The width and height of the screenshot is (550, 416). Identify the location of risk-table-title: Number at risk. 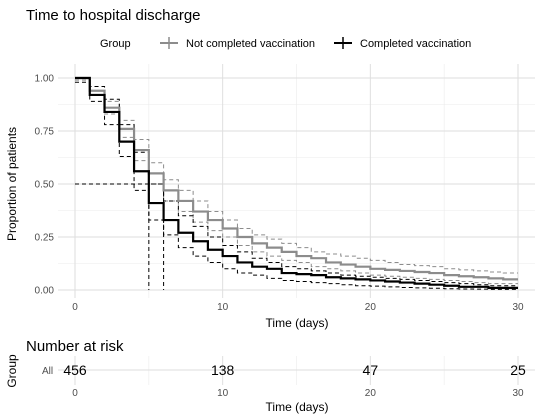
(75, 346).